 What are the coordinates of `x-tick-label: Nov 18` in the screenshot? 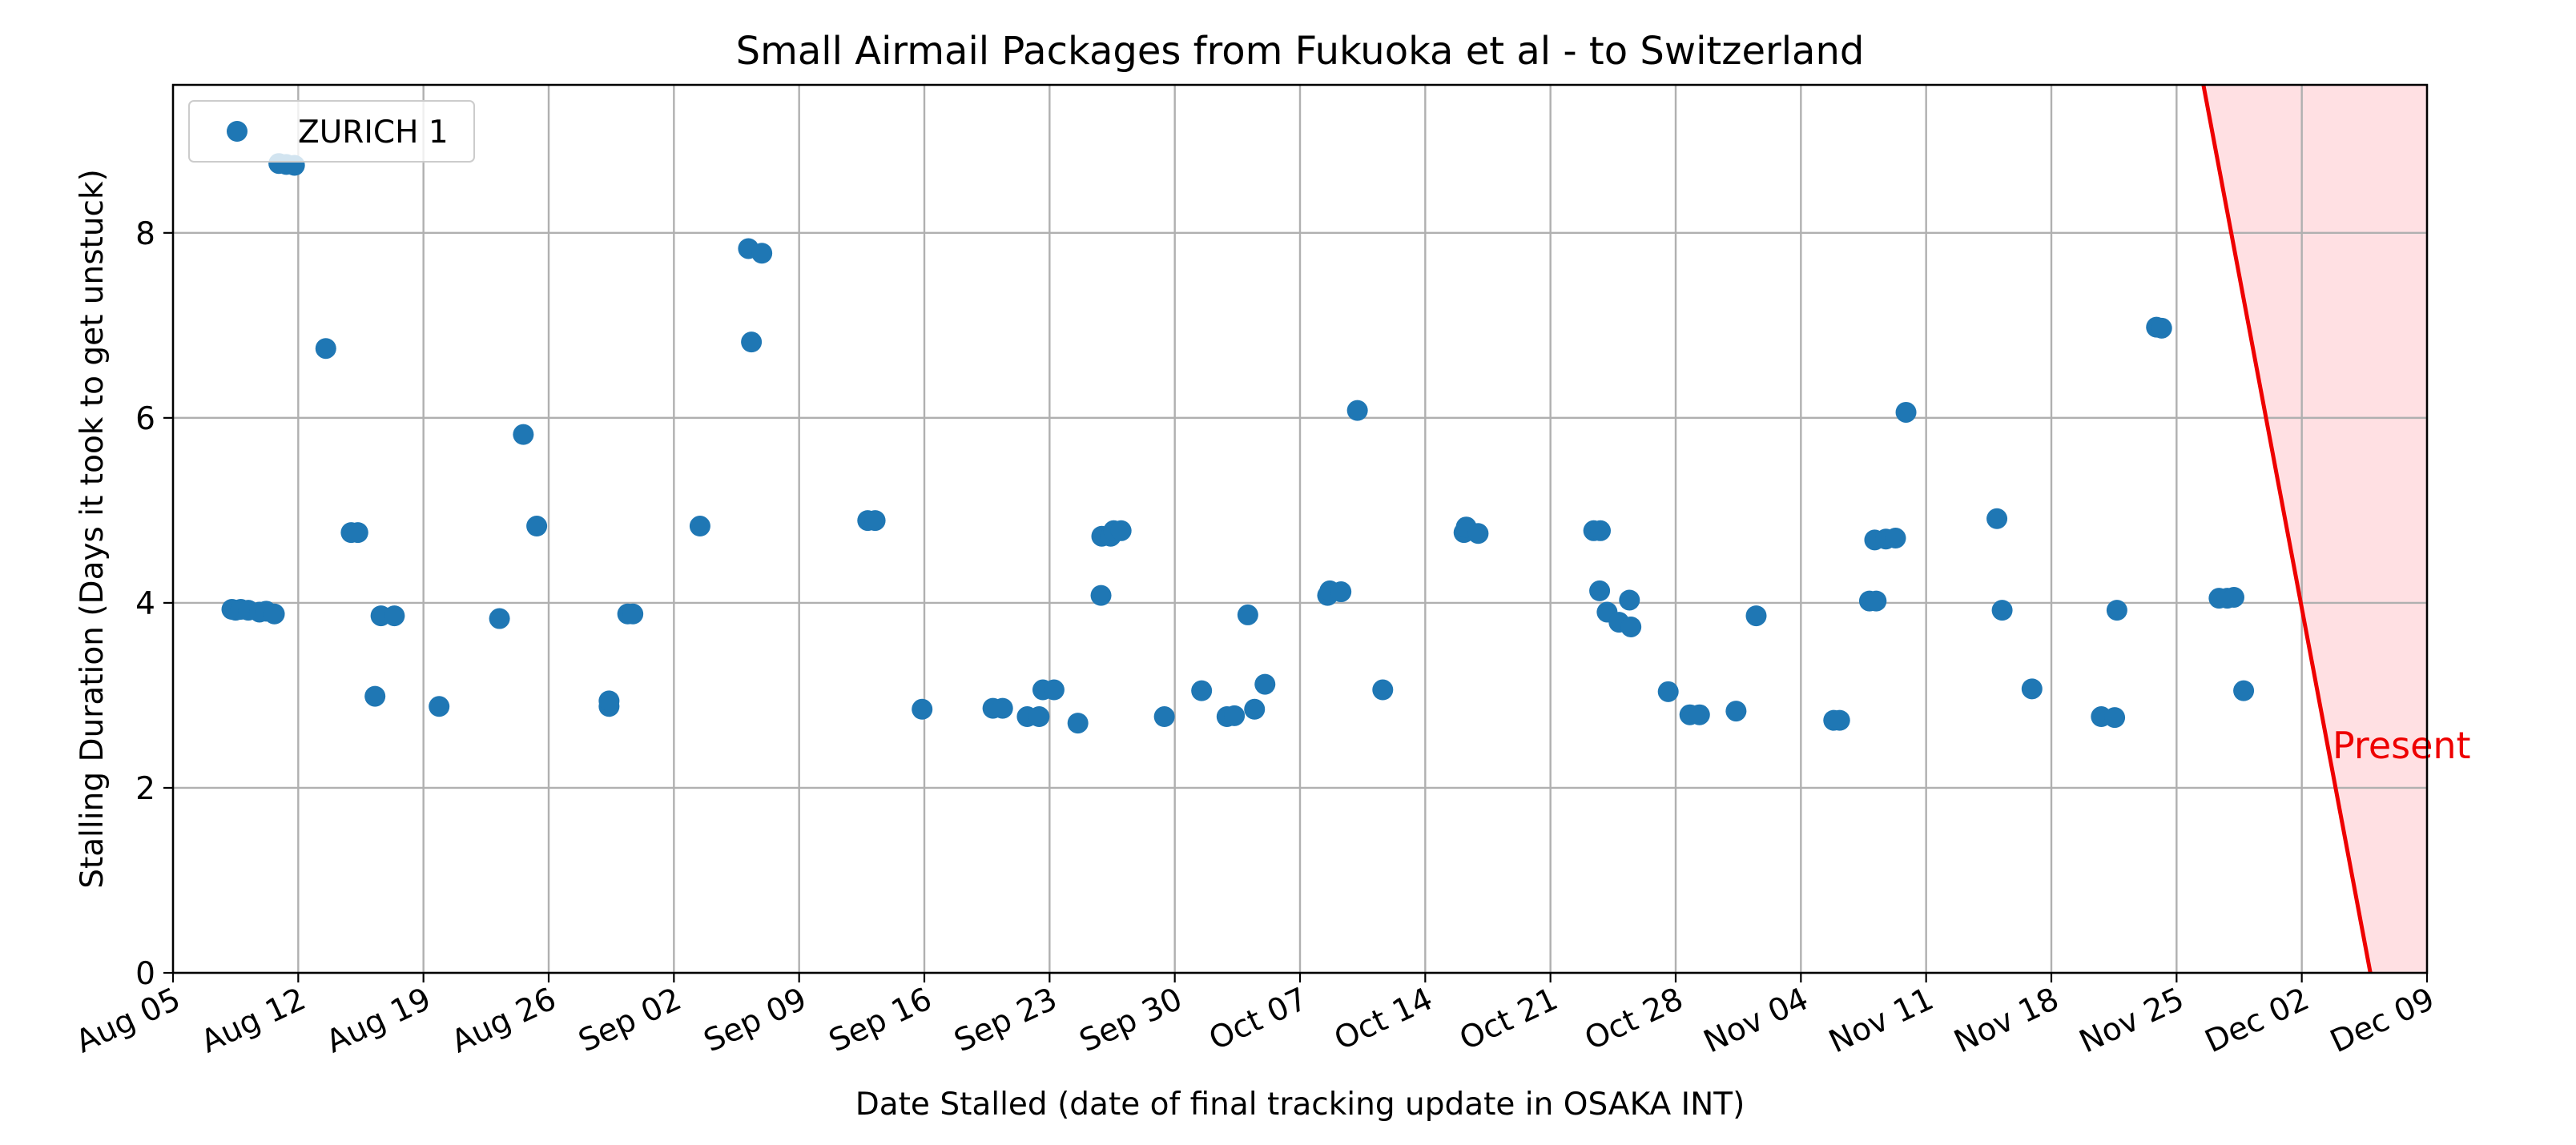 It's located at (2006, 1021).